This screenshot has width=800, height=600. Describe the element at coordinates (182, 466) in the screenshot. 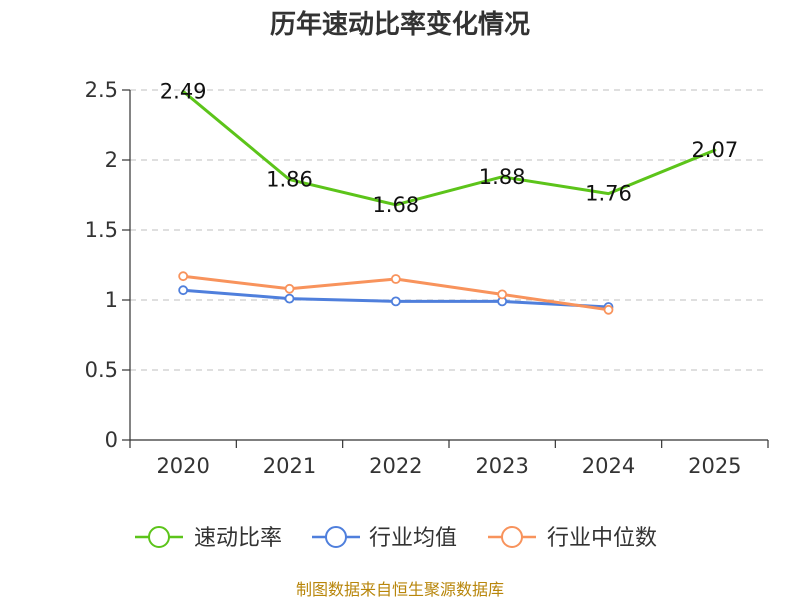

I see `x-tick-label-2020: 2020` at that location.